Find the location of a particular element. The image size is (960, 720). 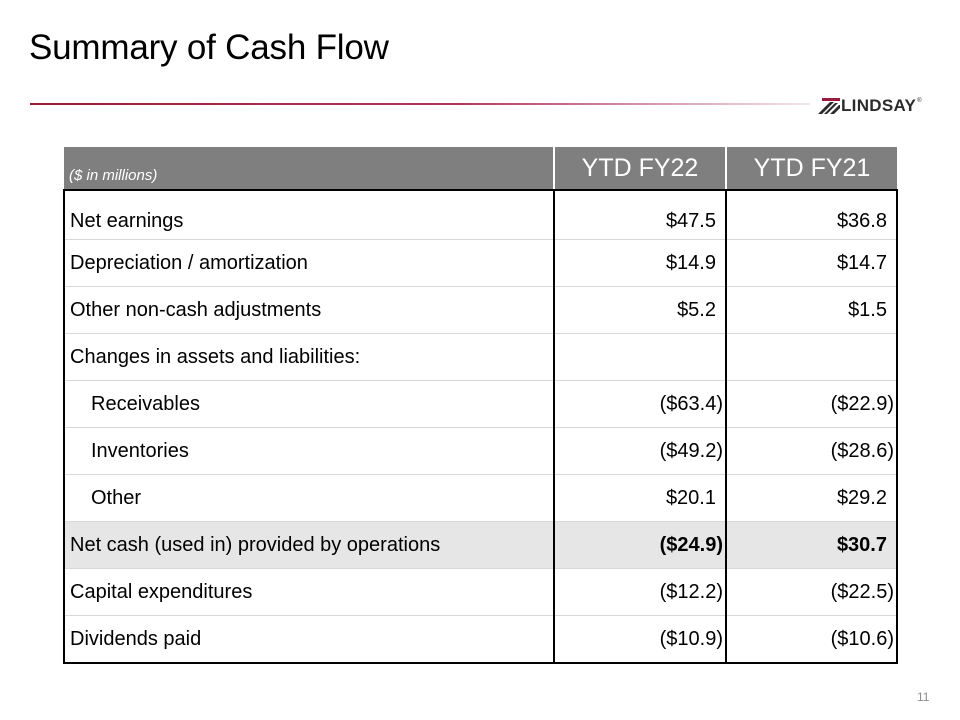

table-row-receivables: Receivables ($63.4) ($22.9) is located at coordinates (480, 404).